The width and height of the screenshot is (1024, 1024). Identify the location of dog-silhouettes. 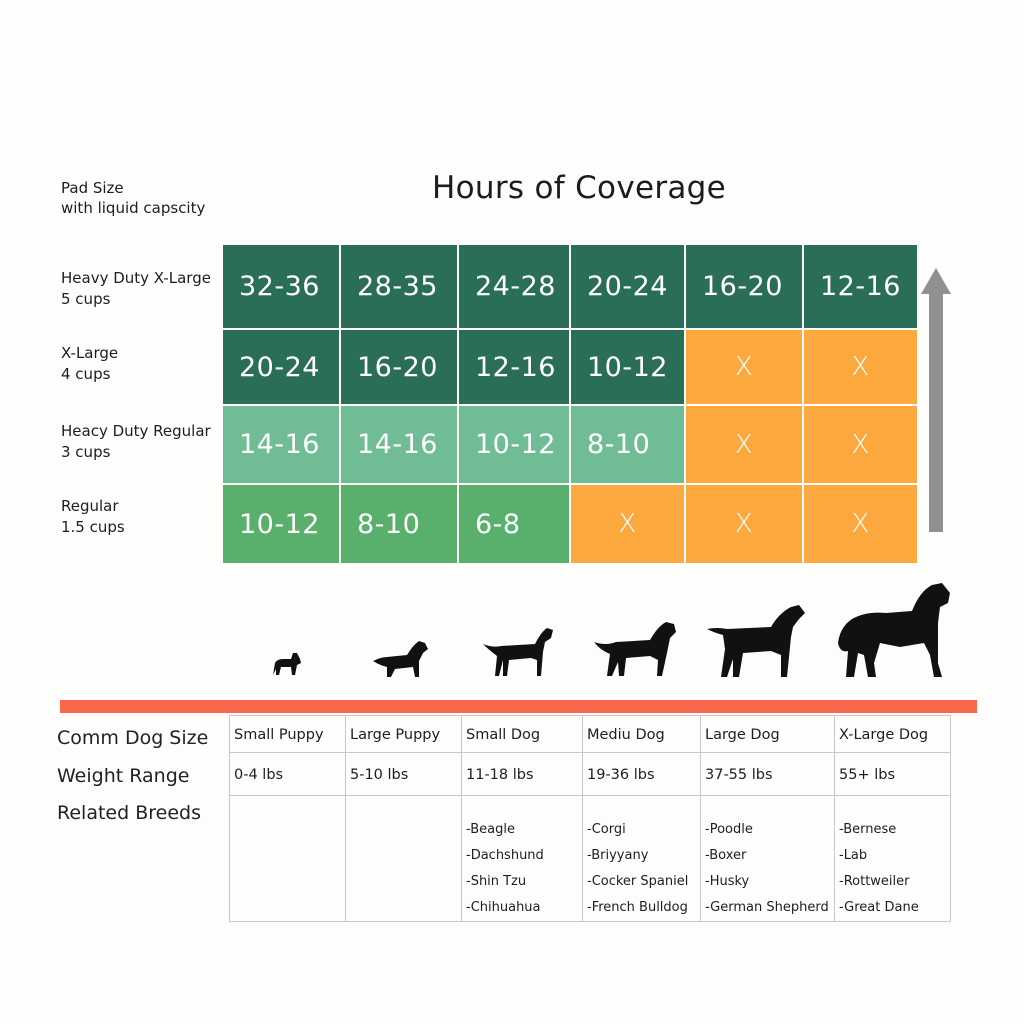
(611, 630).